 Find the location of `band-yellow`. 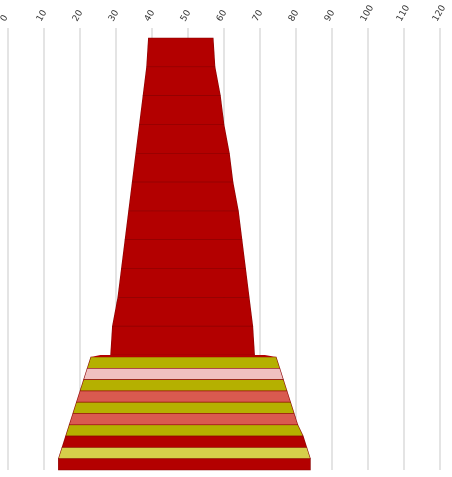

band-yellow is located at coordinates (184, 453).